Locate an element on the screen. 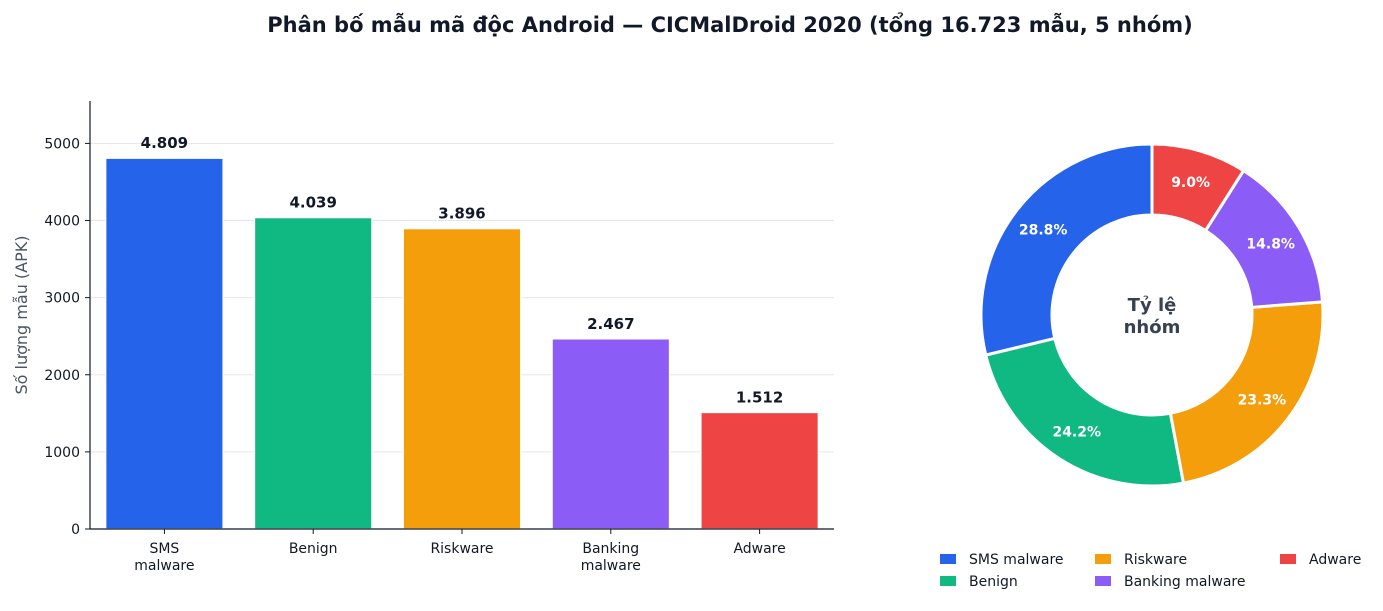 This screenshot has width=1383, height=611. slice-percent-label: 24.2% is located at coordinates (1076, 432).